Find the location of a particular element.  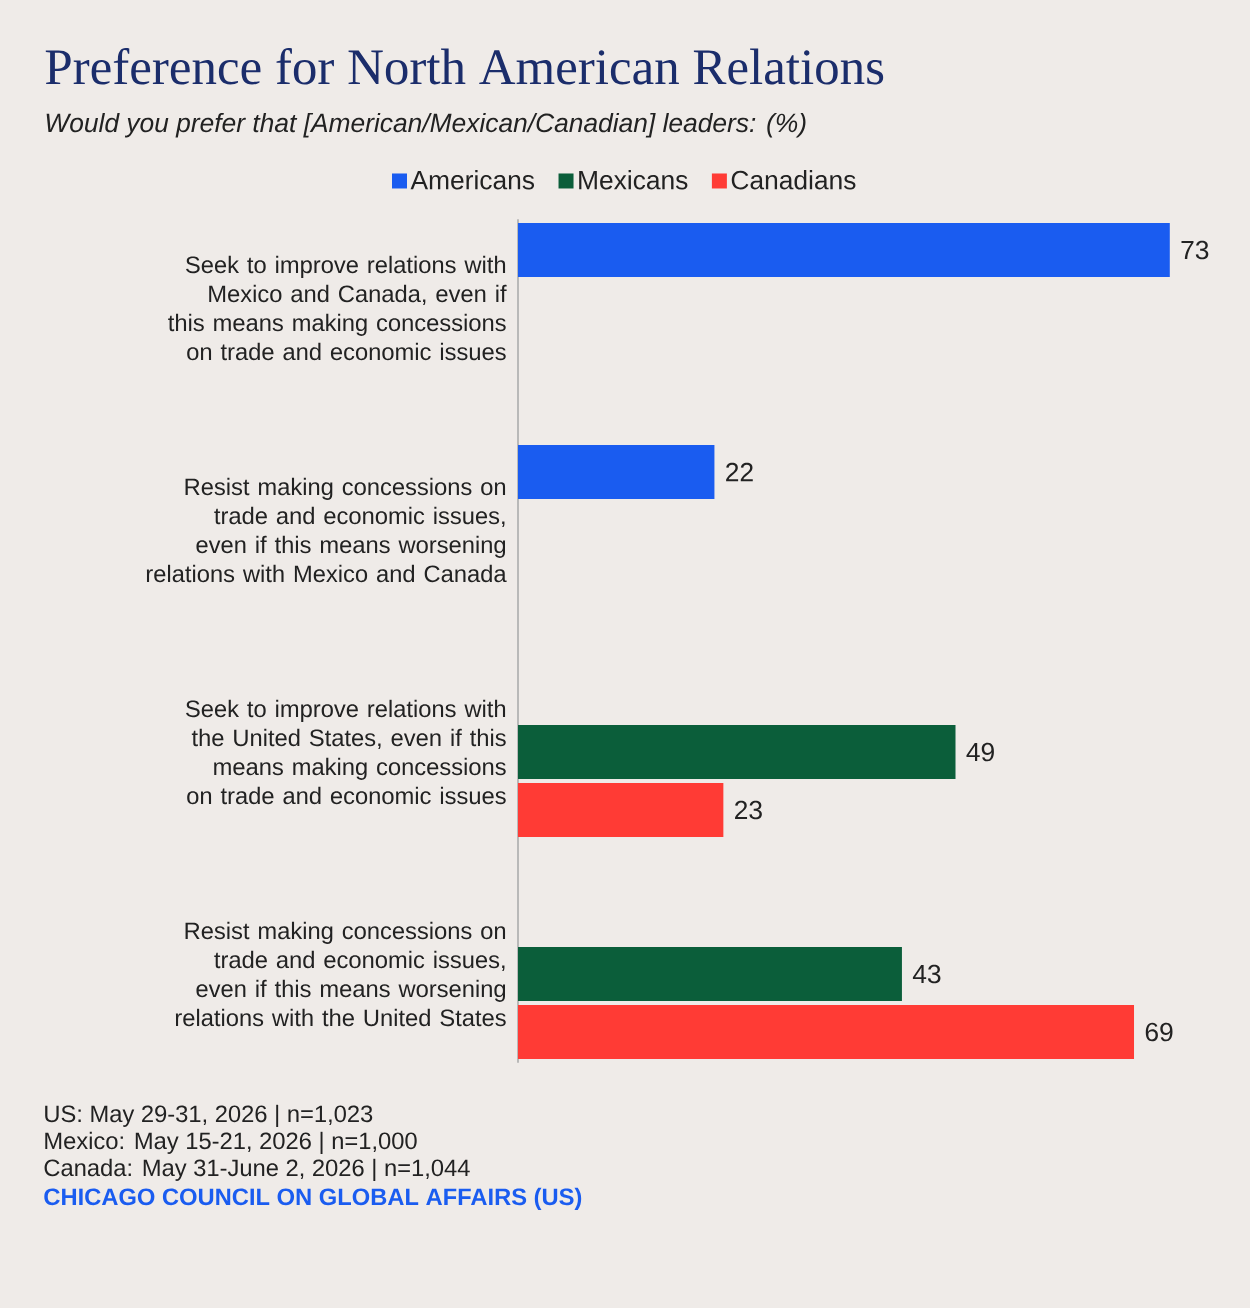

legend-label: Mexicans is located at coordinates (633, 180).